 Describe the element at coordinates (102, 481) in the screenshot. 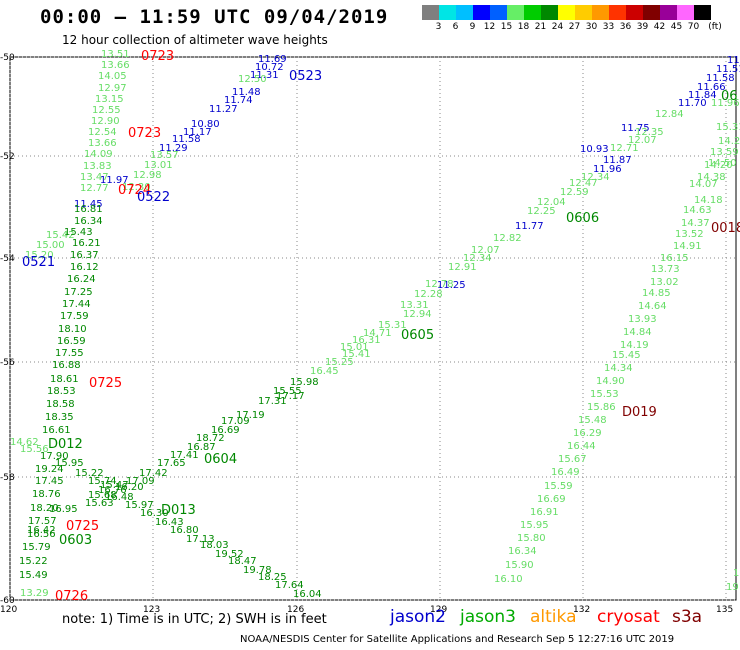

I see `swh-value-jason3: 15.74` at that location.